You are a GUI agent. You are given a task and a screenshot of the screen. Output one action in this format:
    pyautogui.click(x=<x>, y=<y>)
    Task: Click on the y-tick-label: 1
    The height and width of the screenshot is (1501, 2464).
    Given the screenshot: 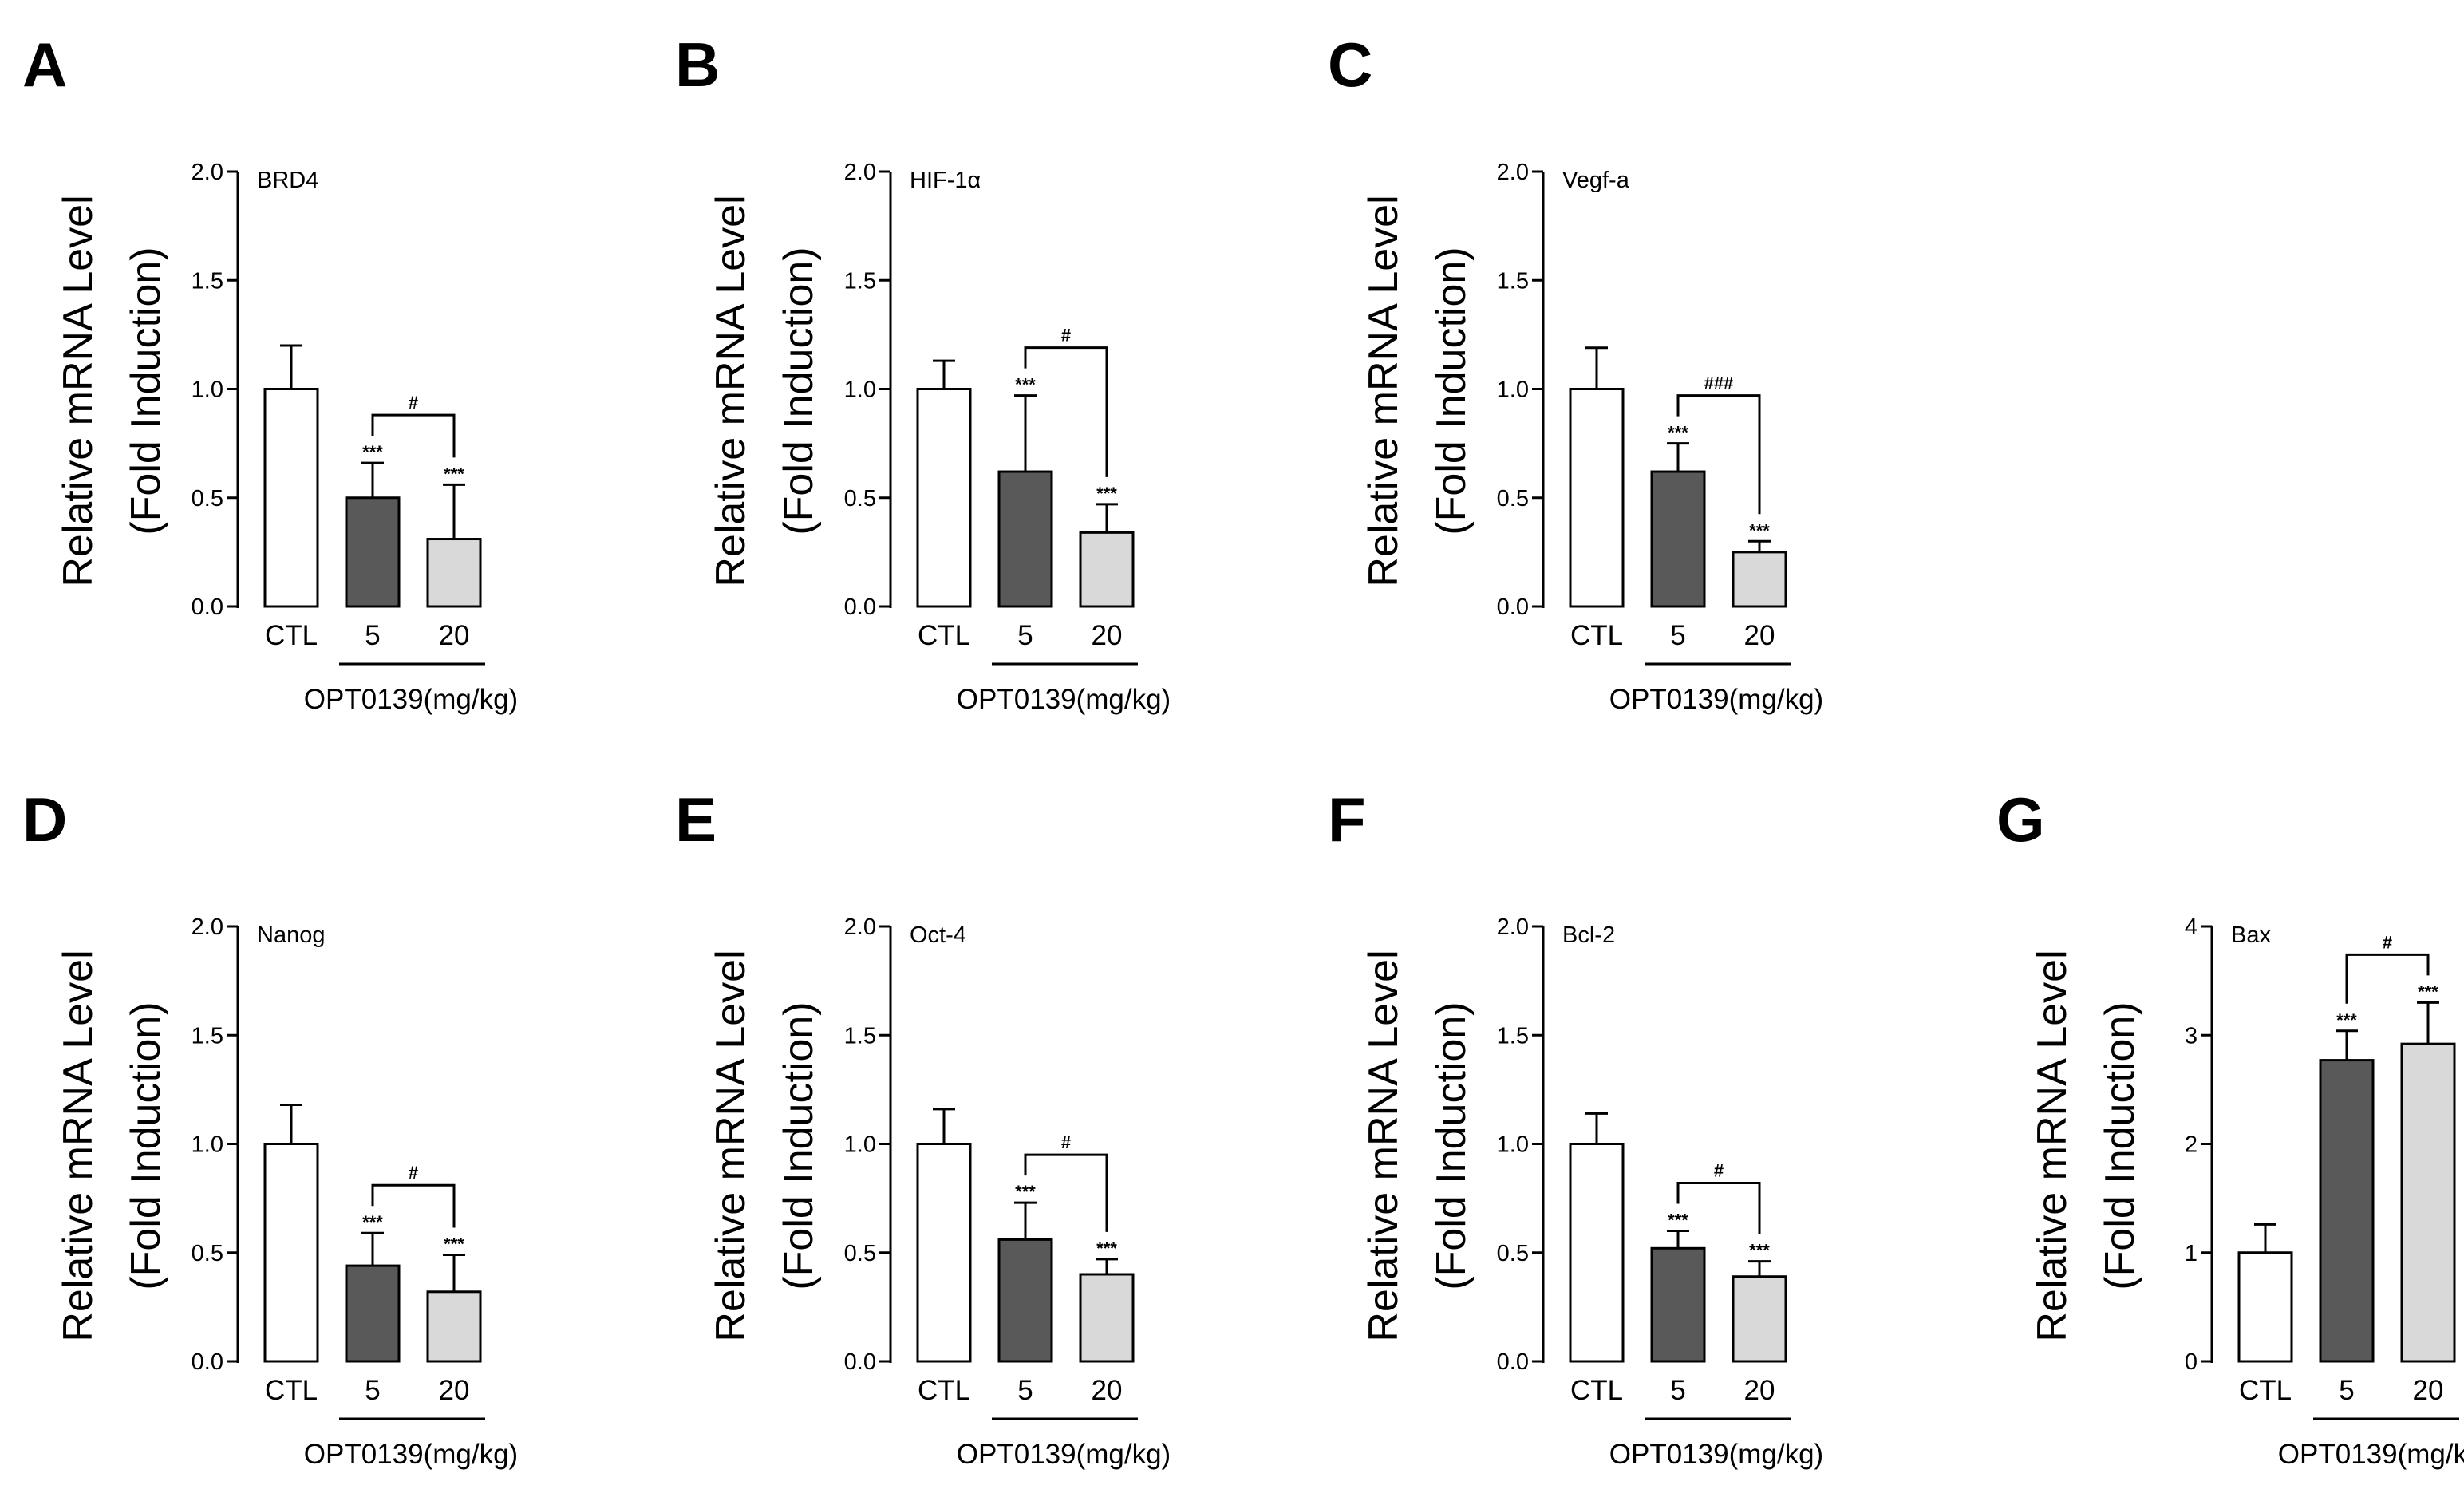 What is the action you would take?
    pyautogui.click(x=2191, y=1253)
    